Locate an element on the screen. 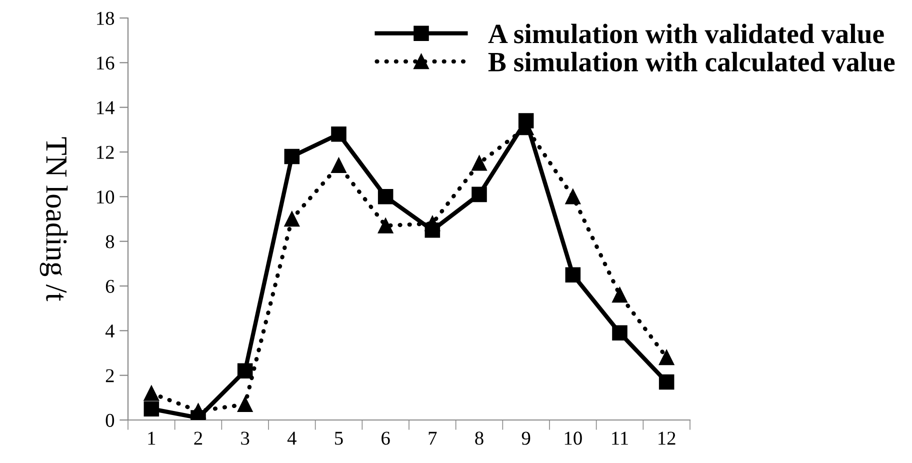  x-tick-label: 6 is located at coordinates (386, 438).